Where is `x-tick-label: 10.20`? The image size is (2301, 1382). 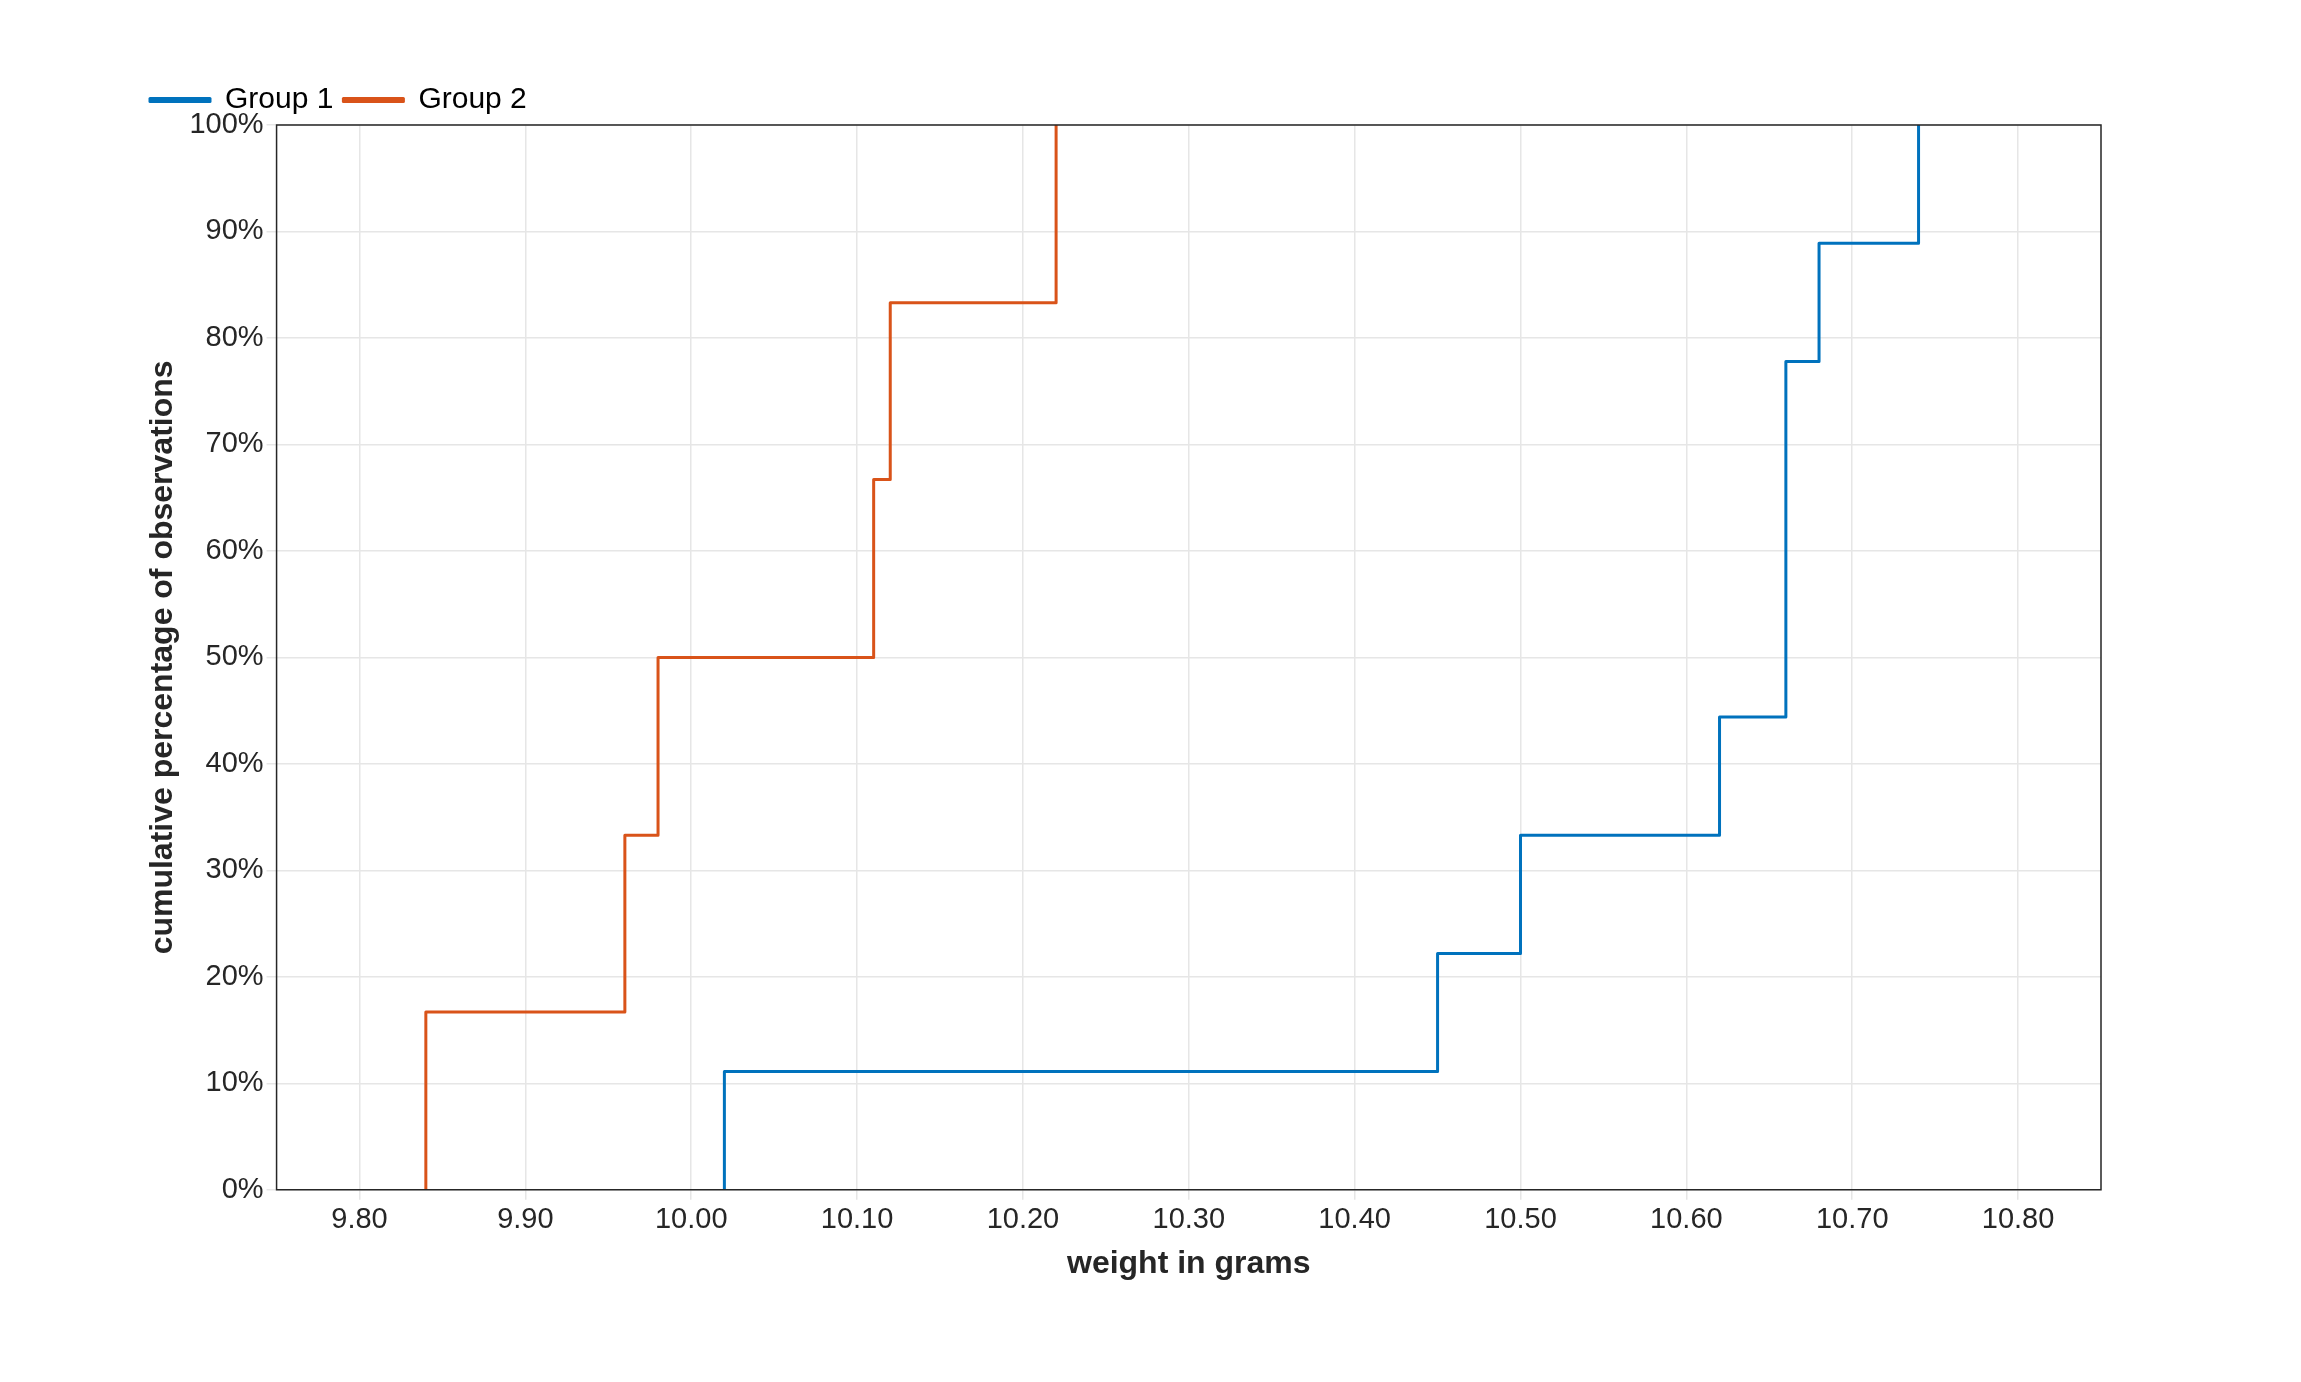
x-tick-label: 10.20 is located at coordinates (1023, 1218).